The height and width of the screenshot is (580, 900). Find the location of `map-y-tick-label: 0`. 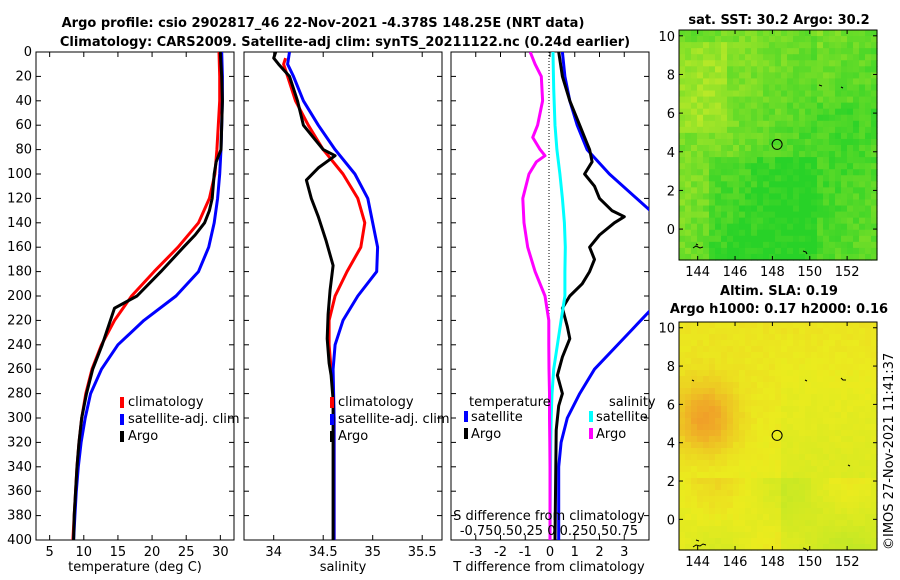

map-y-tick-label: 0 is located at coordinates (671, 520).